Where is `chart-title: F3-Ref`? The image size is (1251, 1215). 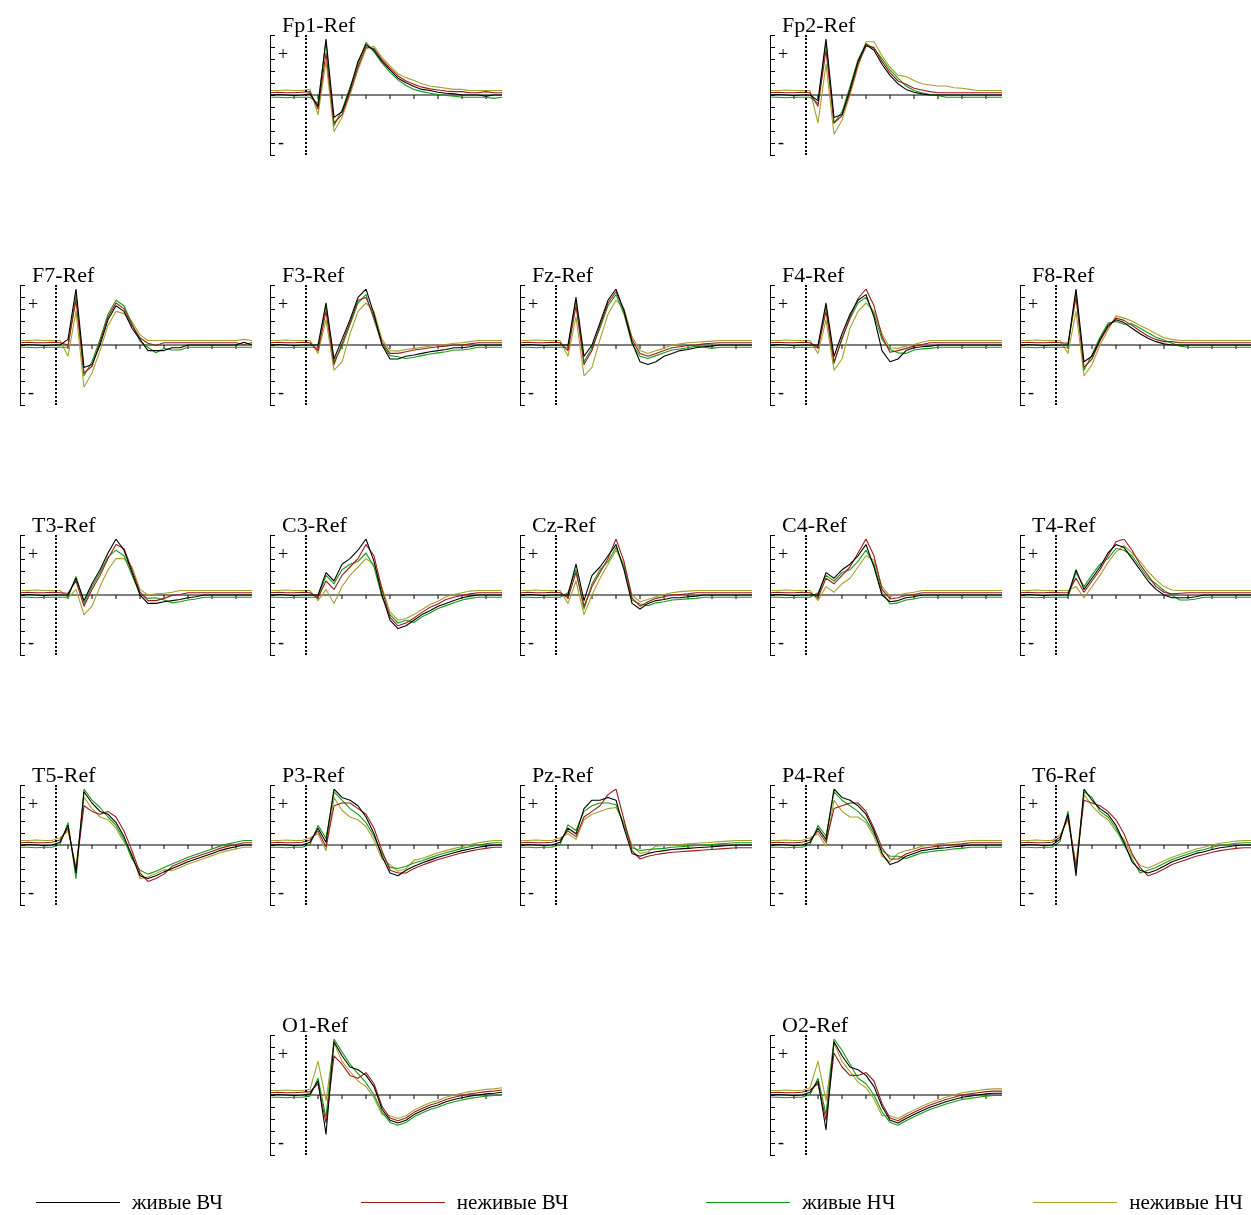 chart-title: F3-Ref is located at coordinates (313, 274).